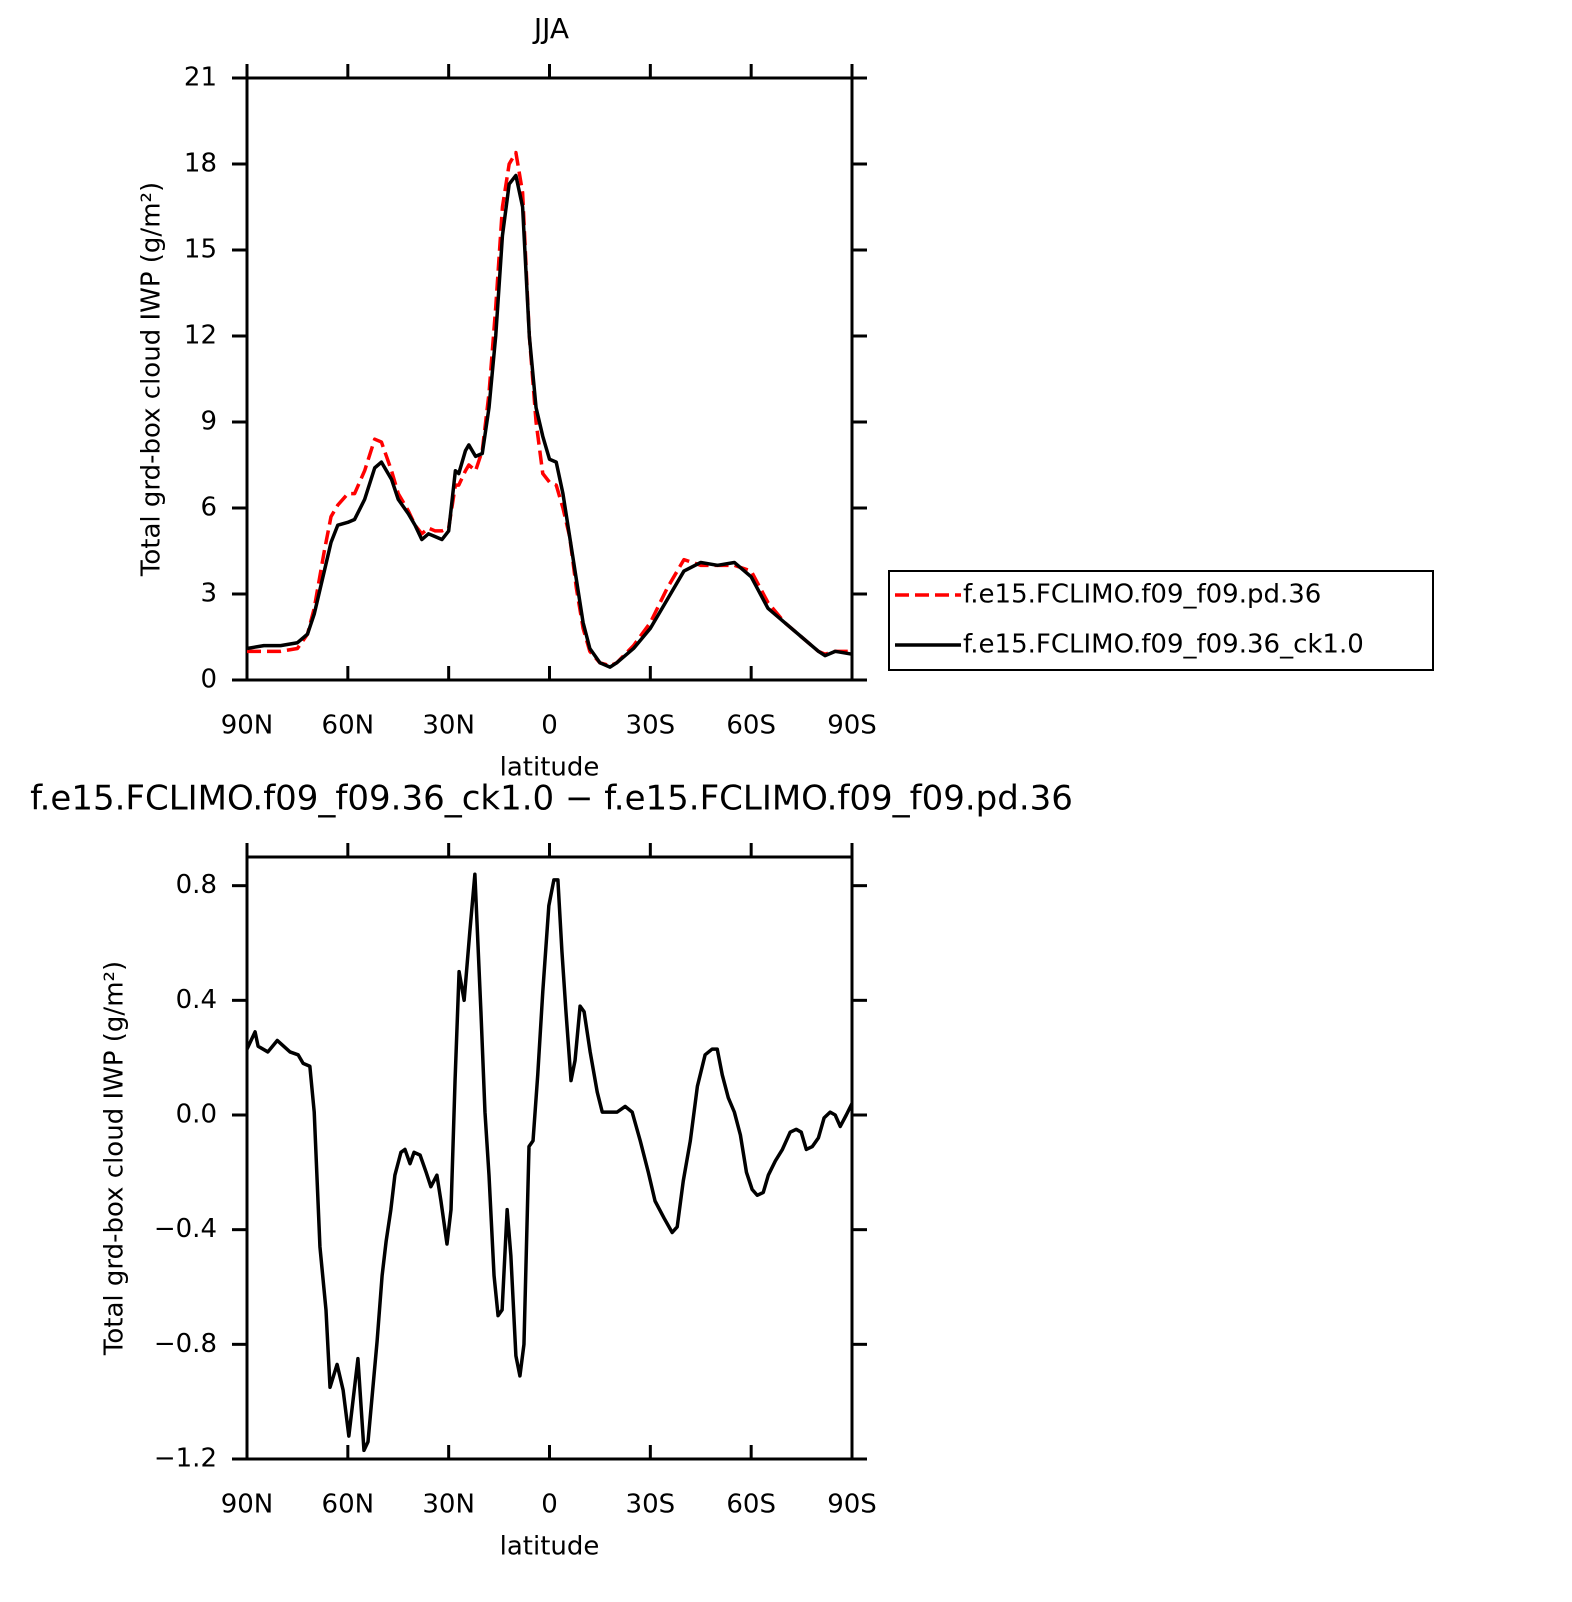  Describe the element at coordinates (1163, 645) in the screenshot. I see `legend-label: f.e15.FCLIMO.f09_f09.36_ck1.0` at that location.